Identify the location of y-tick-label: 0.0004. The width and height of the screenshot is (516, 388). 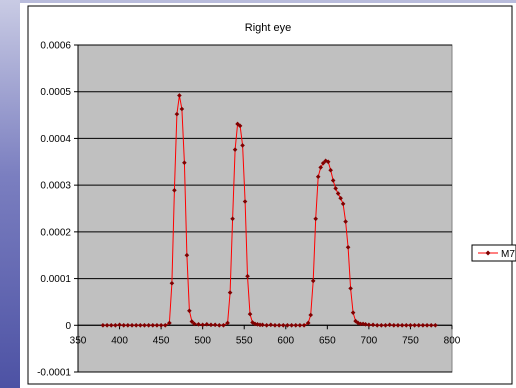
(55, 139).